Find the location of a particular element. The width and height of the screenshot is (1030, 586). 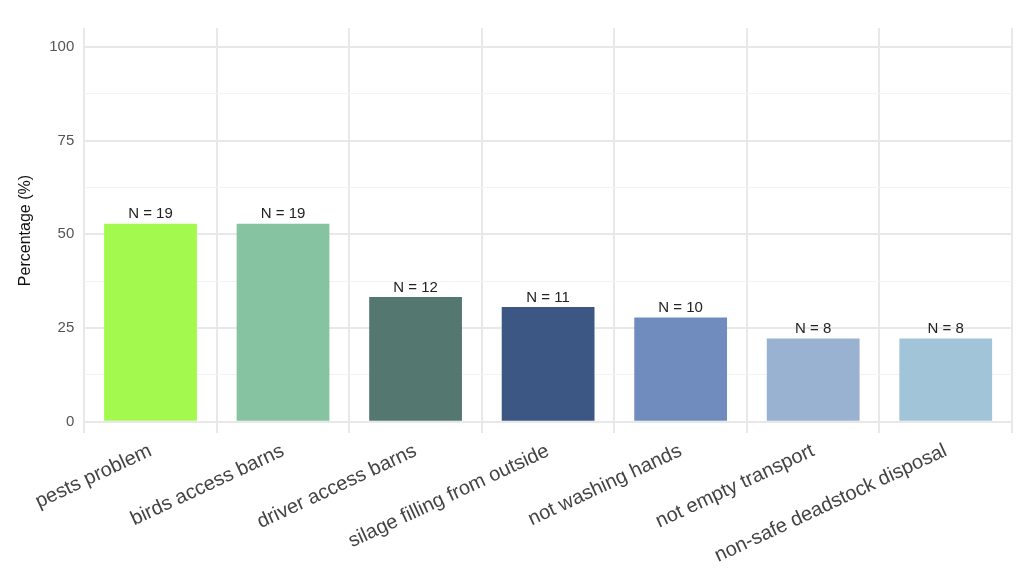

y-tick-label: 25 is located at coordinates (66, 327).